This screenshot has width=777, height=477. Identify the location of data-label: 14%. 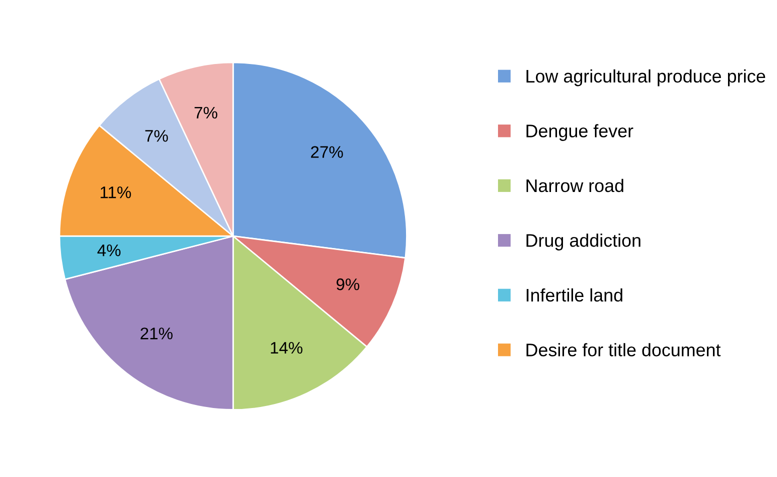
(286, 348).